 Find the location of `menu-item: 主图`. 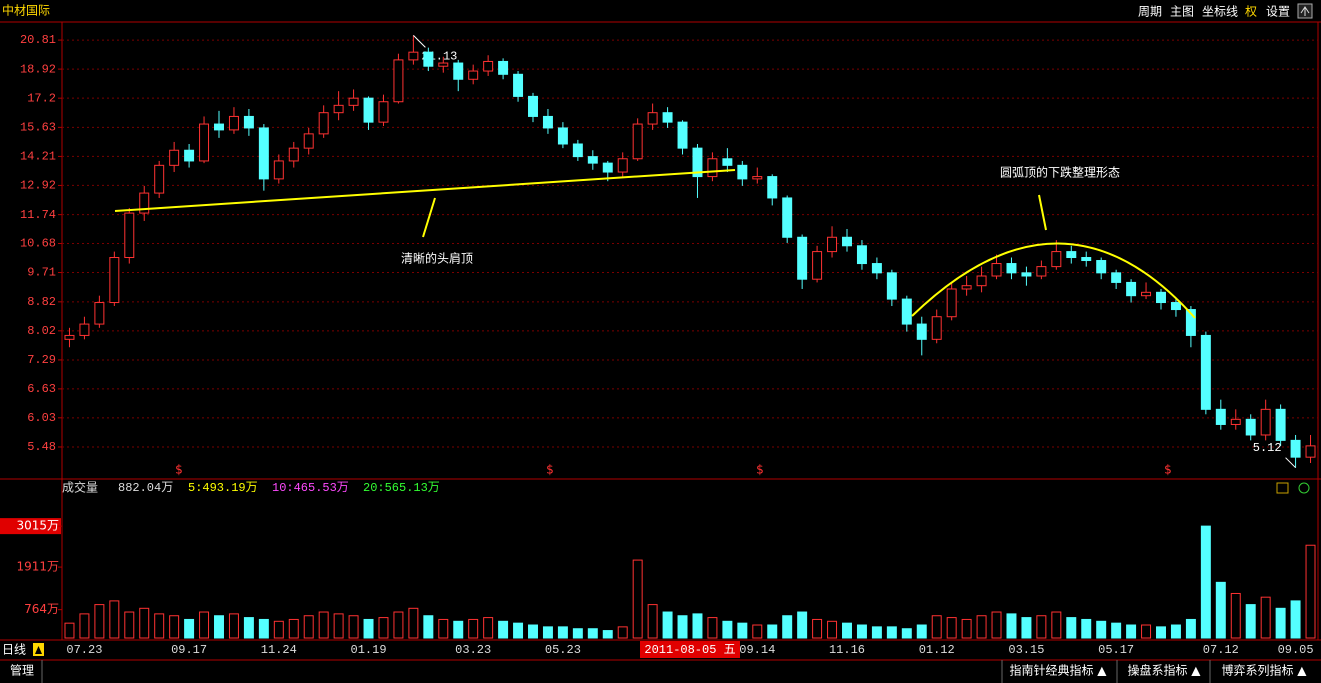

menu-item: 主图 is located at coordinates (1182, 12).